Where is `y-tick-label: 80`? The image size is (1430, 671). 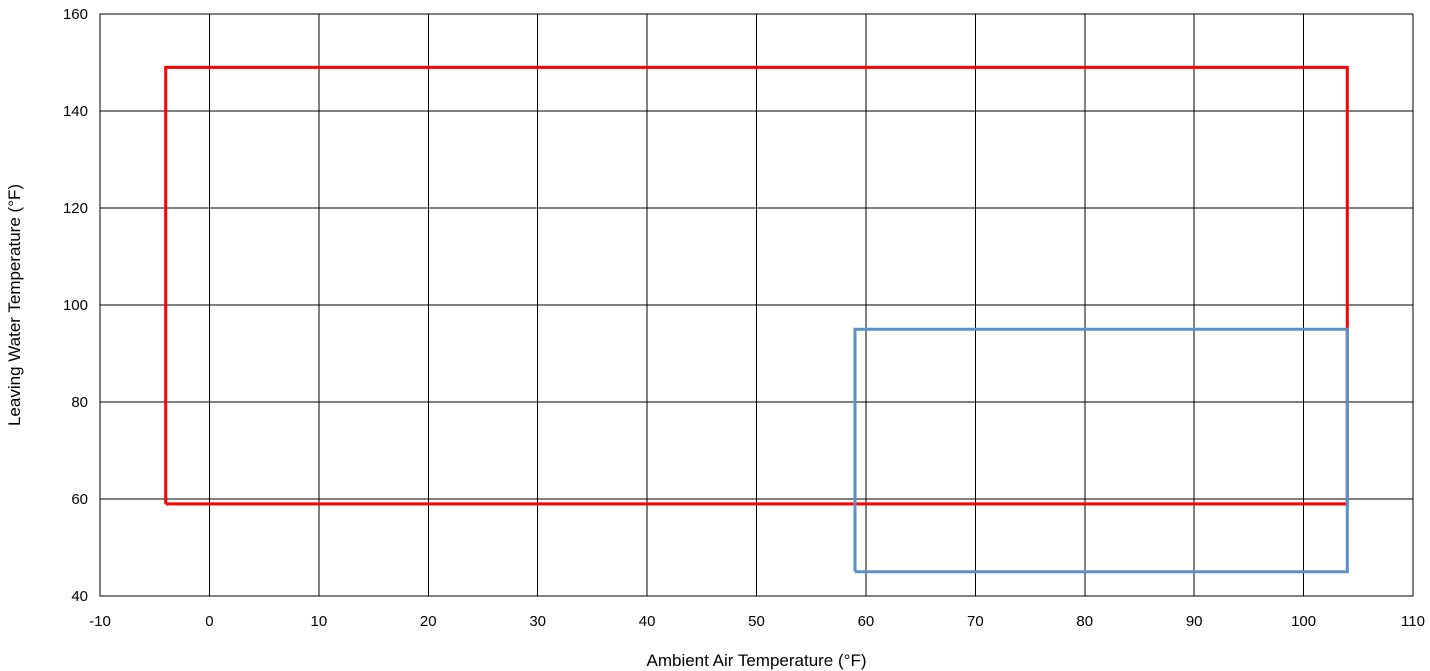
y-tick-label: 80 is located at coordinates (79, 402).